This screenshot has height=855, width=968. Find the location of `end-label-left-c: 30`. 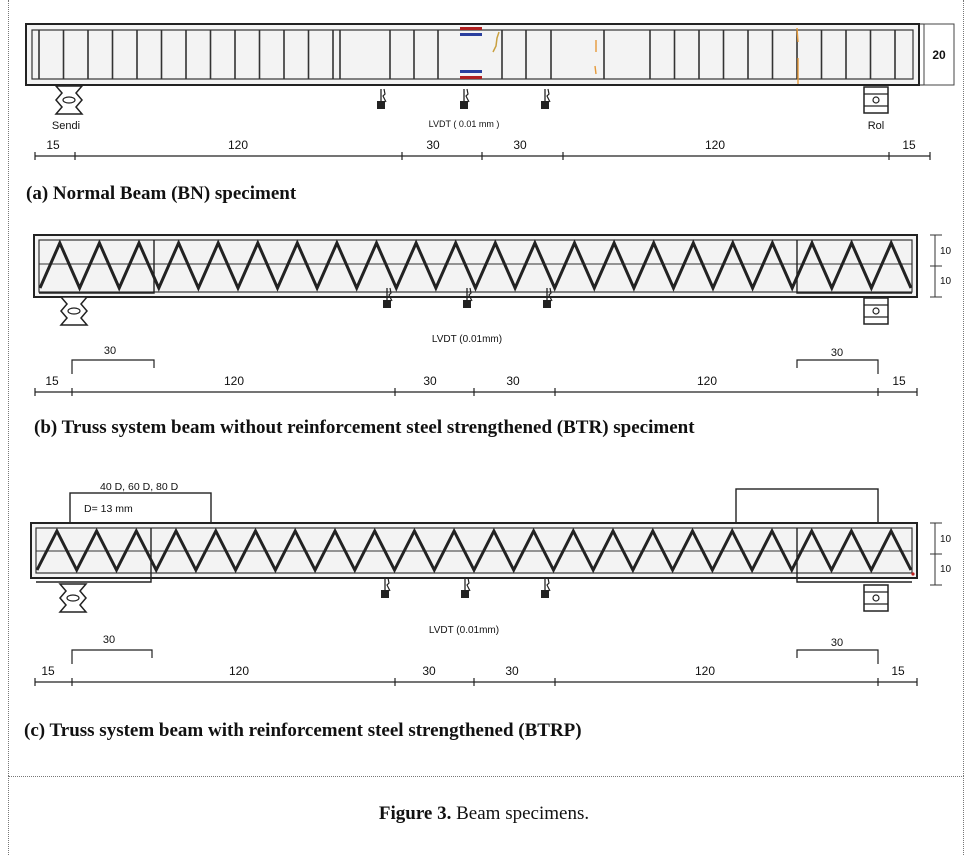

end-label-left-c: 30 is located at coordinates (109, 640).